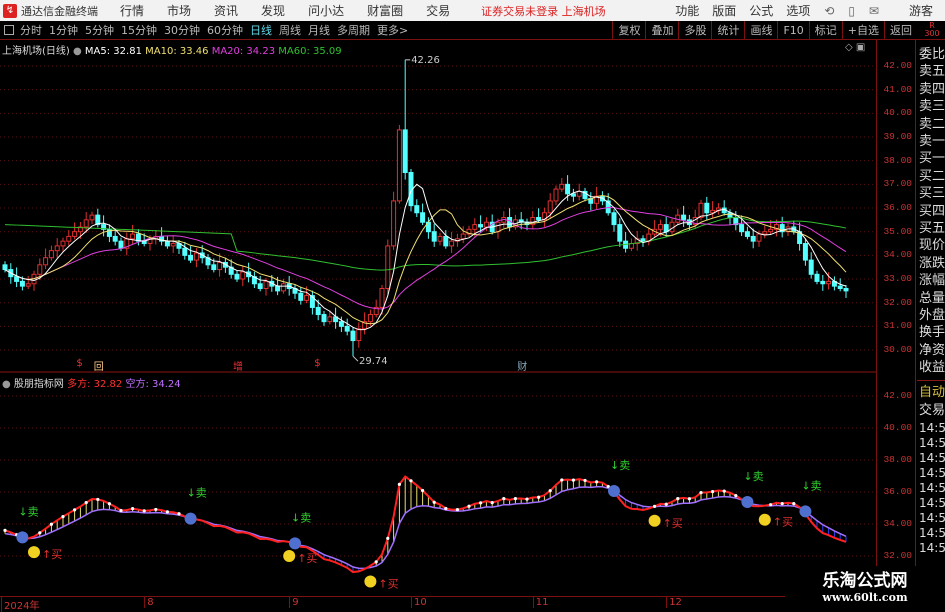 The width and height of the screenshot is (945, 612). I want to click on trade-label: 交易, so click(932, 410).